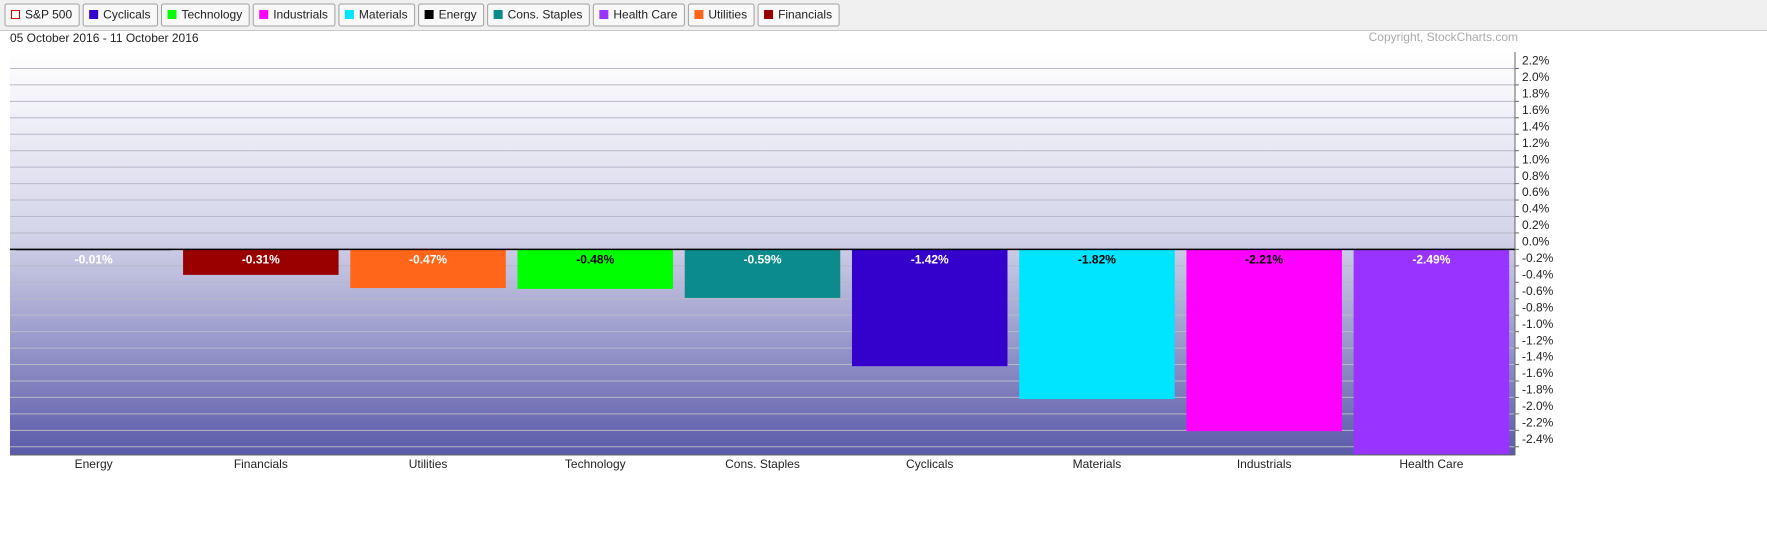  What do you see at coordinates (104, 38) in the screenshot?
I see `date-range: 05 October 2016 - 11 October 2016` at bounding box center [104, 38].